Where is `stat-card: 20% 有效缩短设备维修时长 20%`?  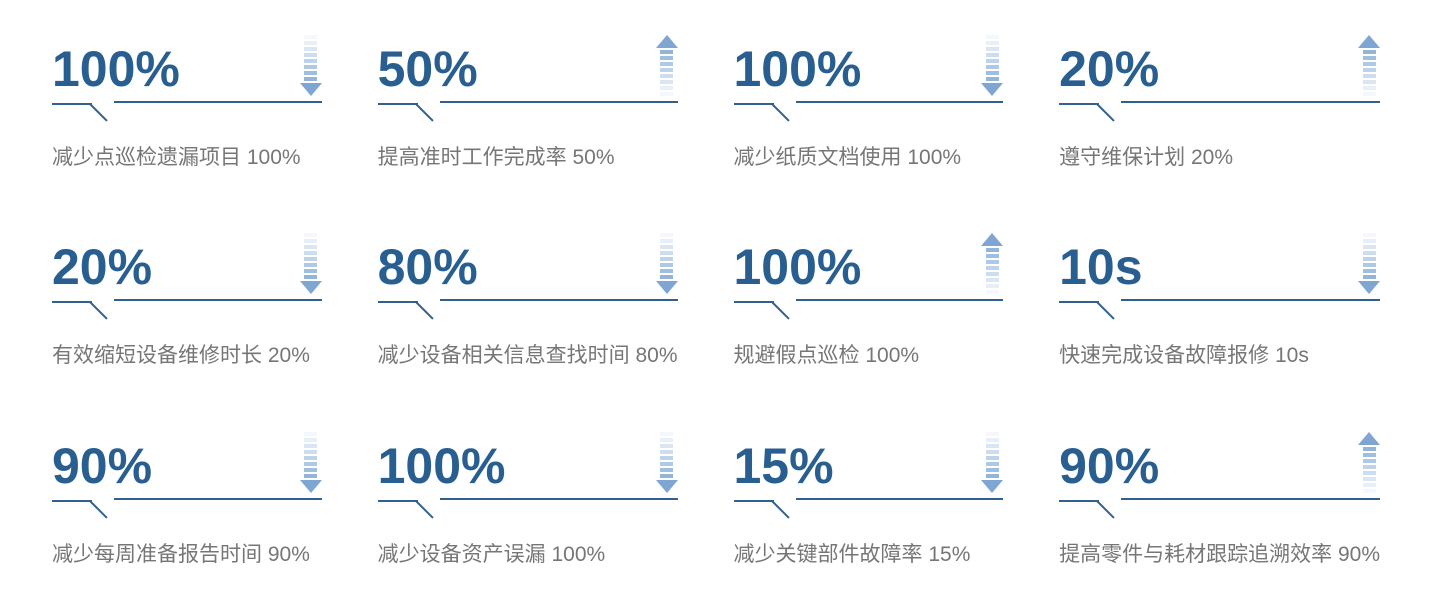
stat-card: 20% 有效缩短设备维修时长 20% is located at coordinates (187, 301).